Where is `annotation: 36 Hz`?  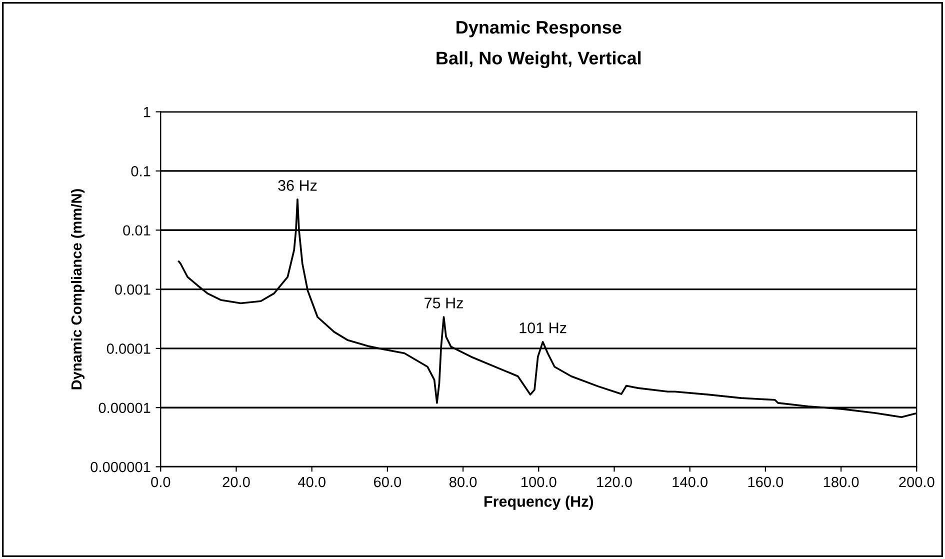 annotation: 36 Hz is located at coordinates (297, 185).